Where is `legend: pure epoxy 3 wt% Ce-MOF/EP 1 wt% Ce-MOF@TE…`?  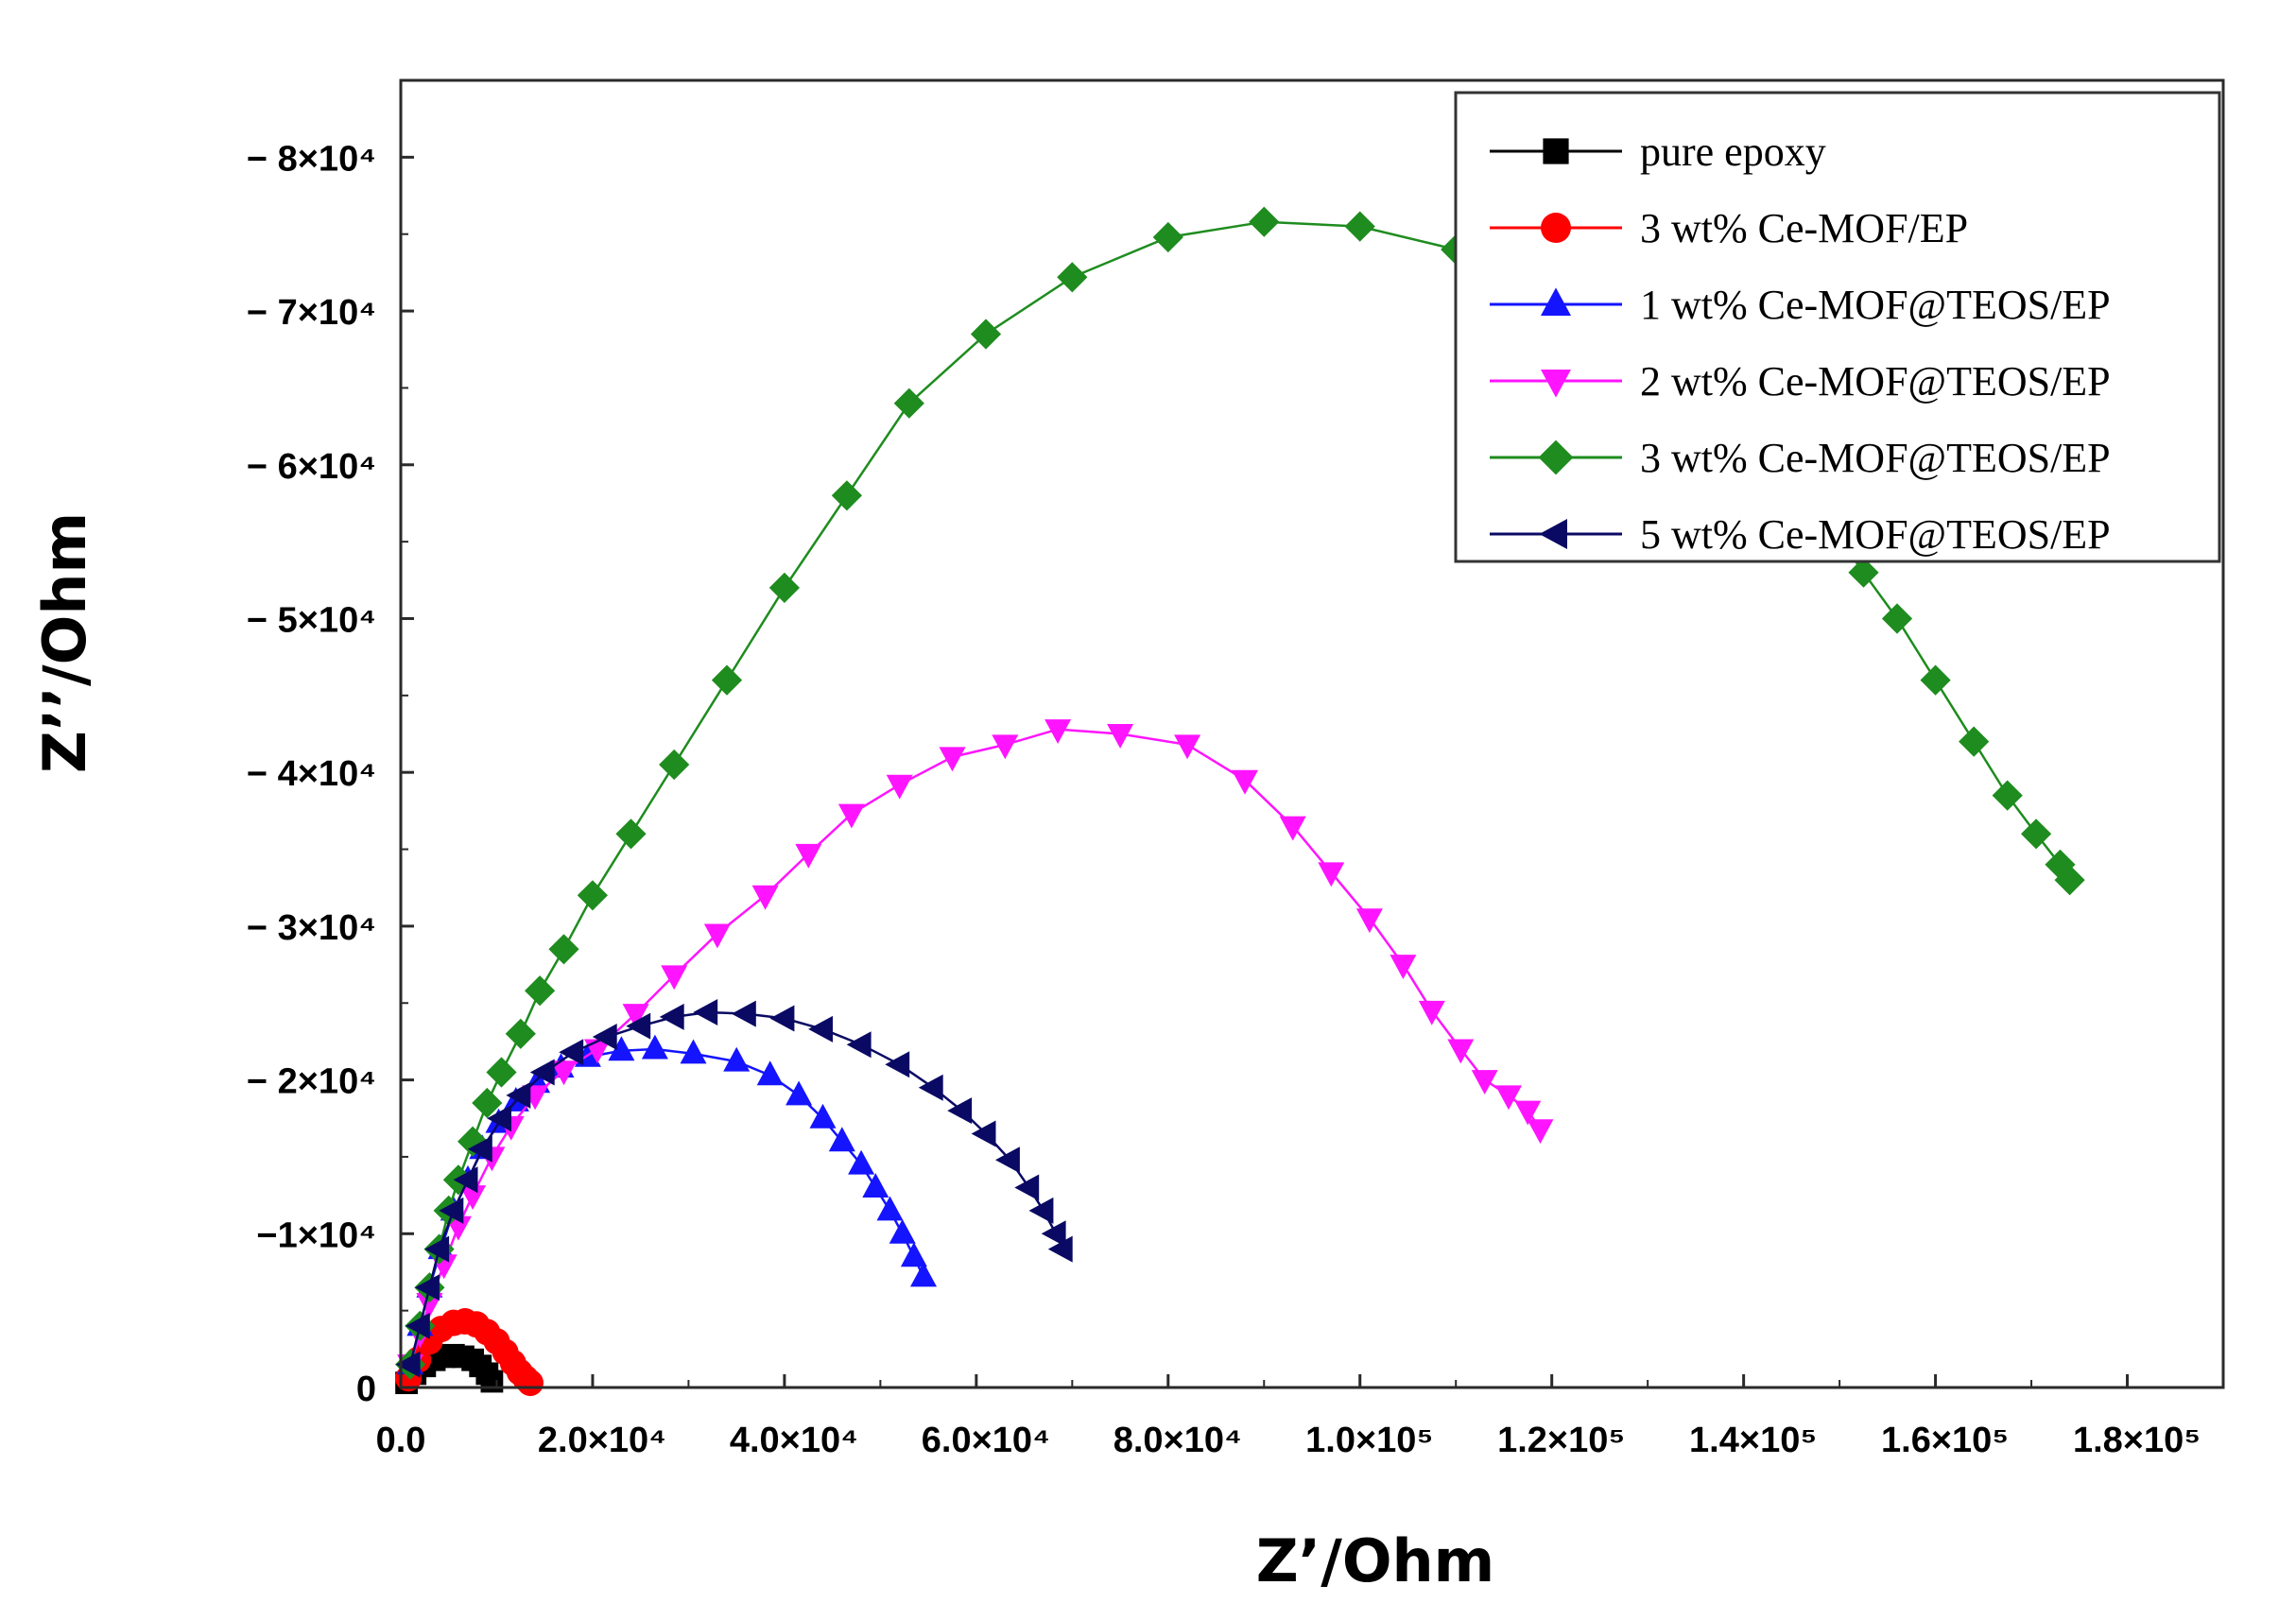
legend: pure epoxy 3 wt% Ce-MOF/EP 1 wt% Ce-MOF@TE… is located at coordinates (1837, 327).